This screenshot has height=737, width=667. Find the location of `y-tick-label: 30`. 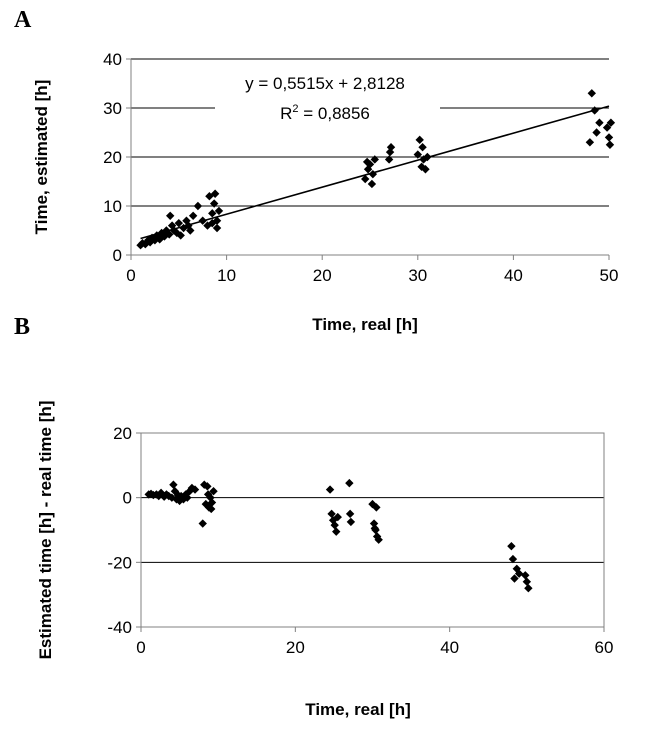

y-tick-label: 30 is located at coordinates (112, 108).